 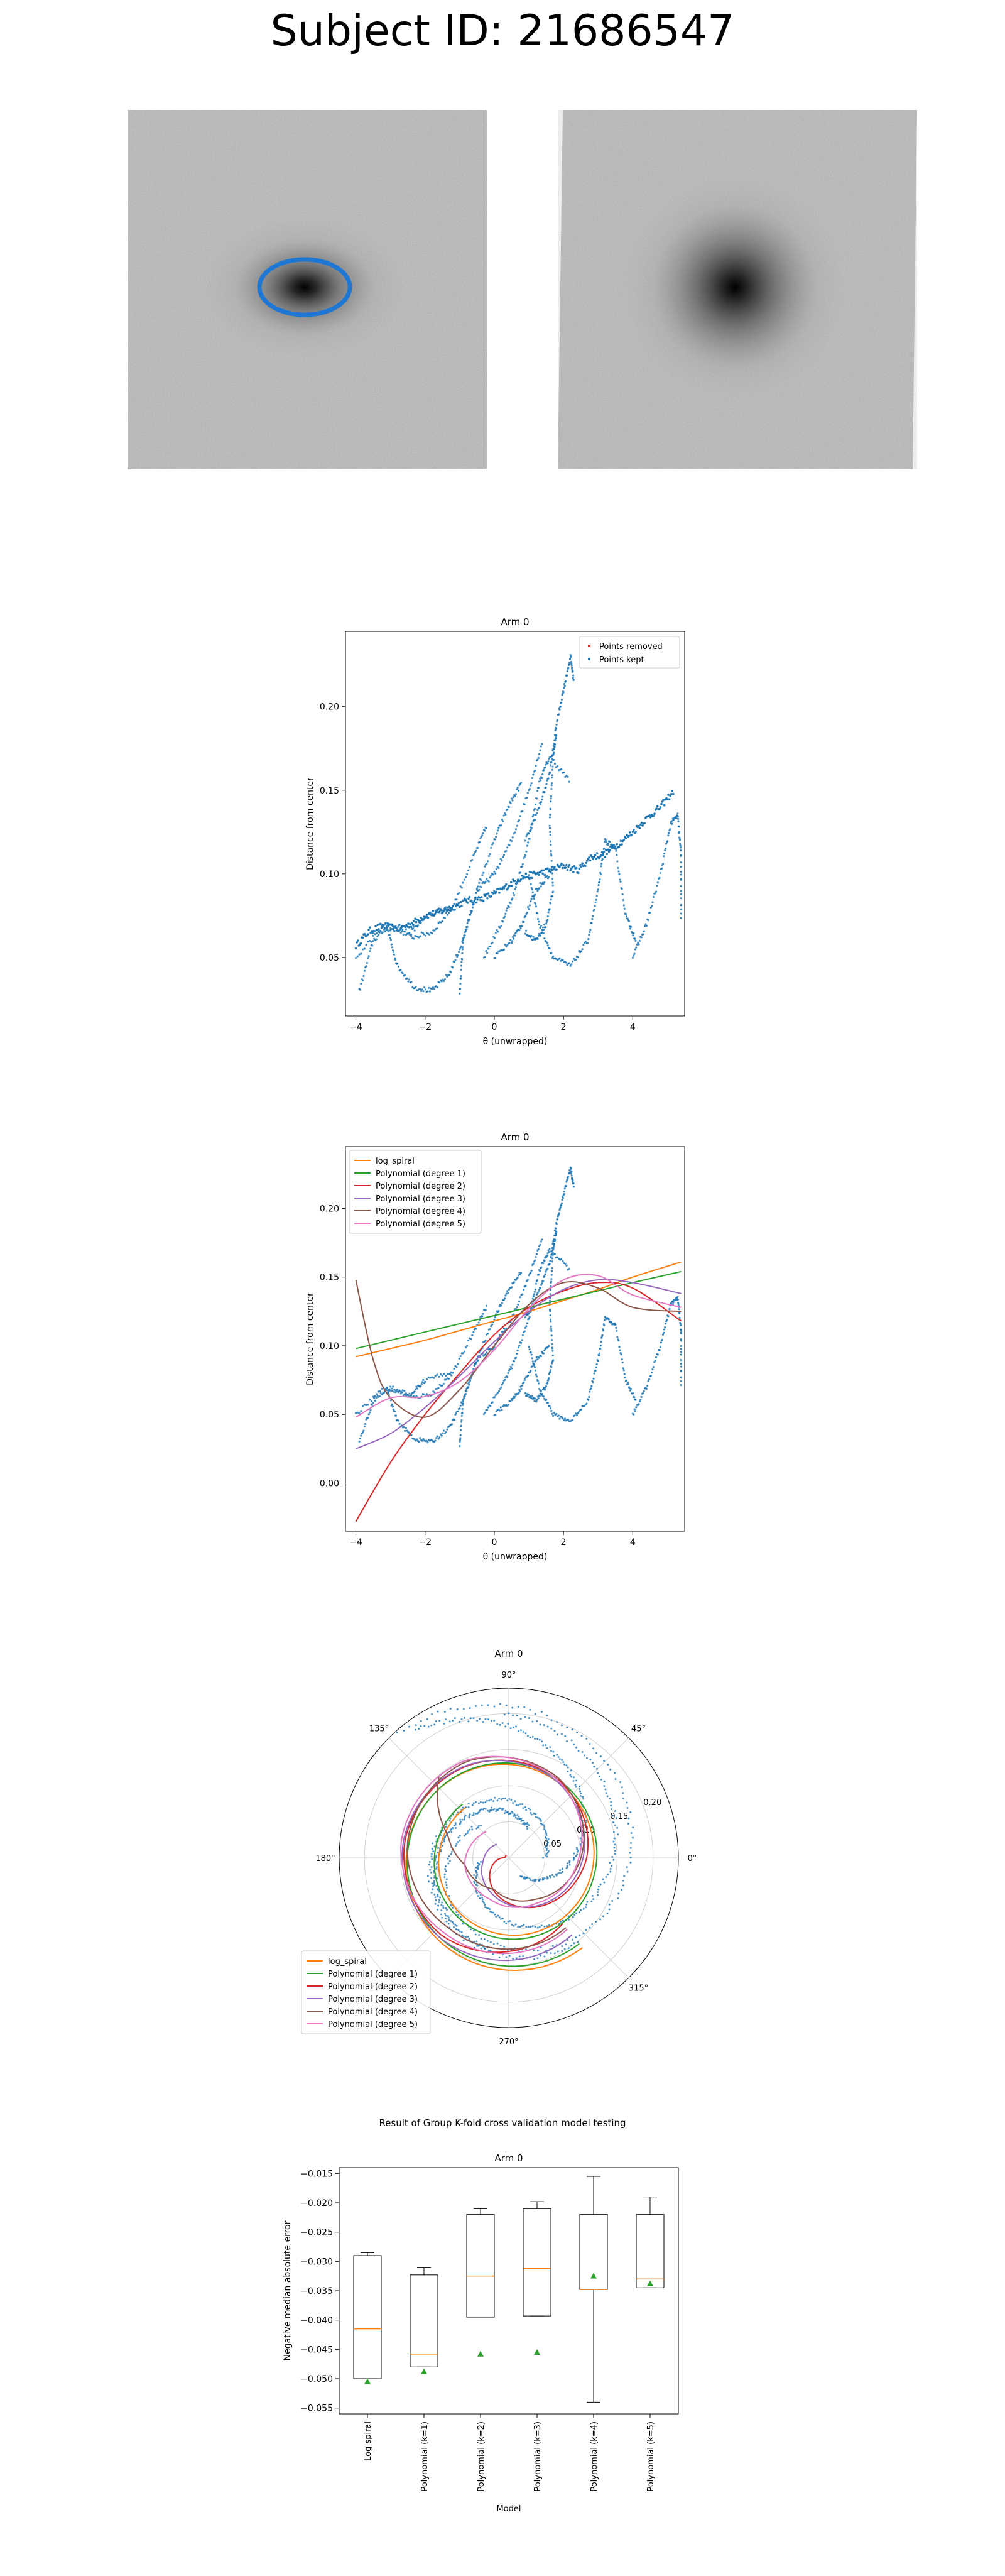 I want to click on polar-plot, so click(x=515, y=1837).